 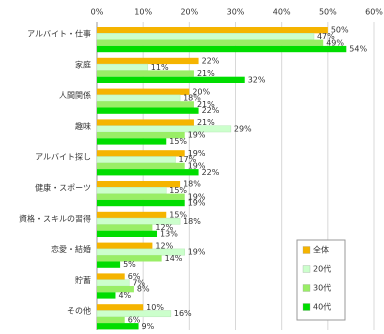 I want to click on value-label: 11%, so click(x=160, y=67).